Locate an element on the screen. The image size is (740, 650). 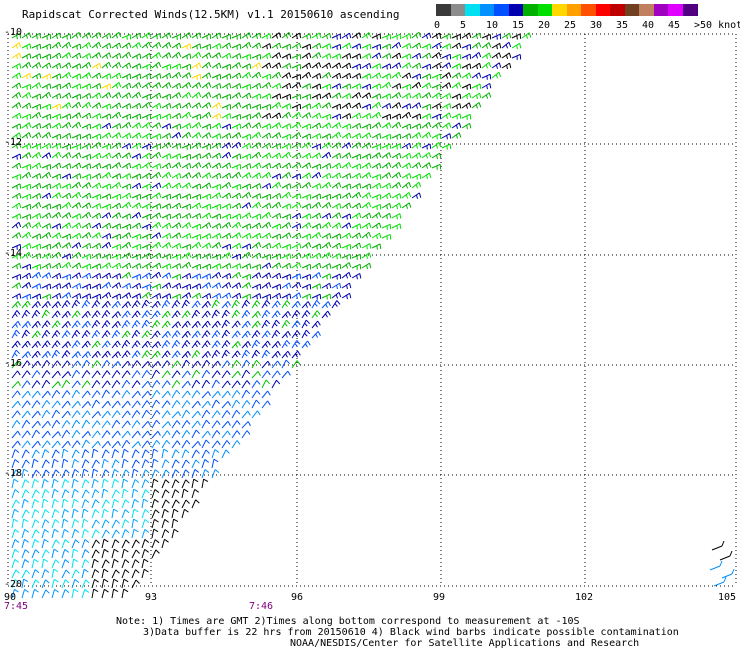
scale-label: 0 is located at coordinates (437, 25).